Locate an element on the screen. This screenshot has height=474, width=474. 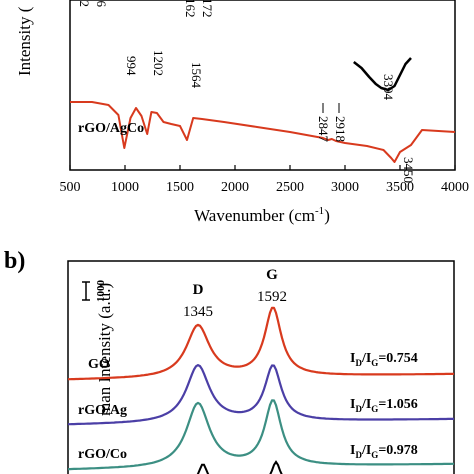
peak-label-truncated: 66 is located at coordinates (101, 4).